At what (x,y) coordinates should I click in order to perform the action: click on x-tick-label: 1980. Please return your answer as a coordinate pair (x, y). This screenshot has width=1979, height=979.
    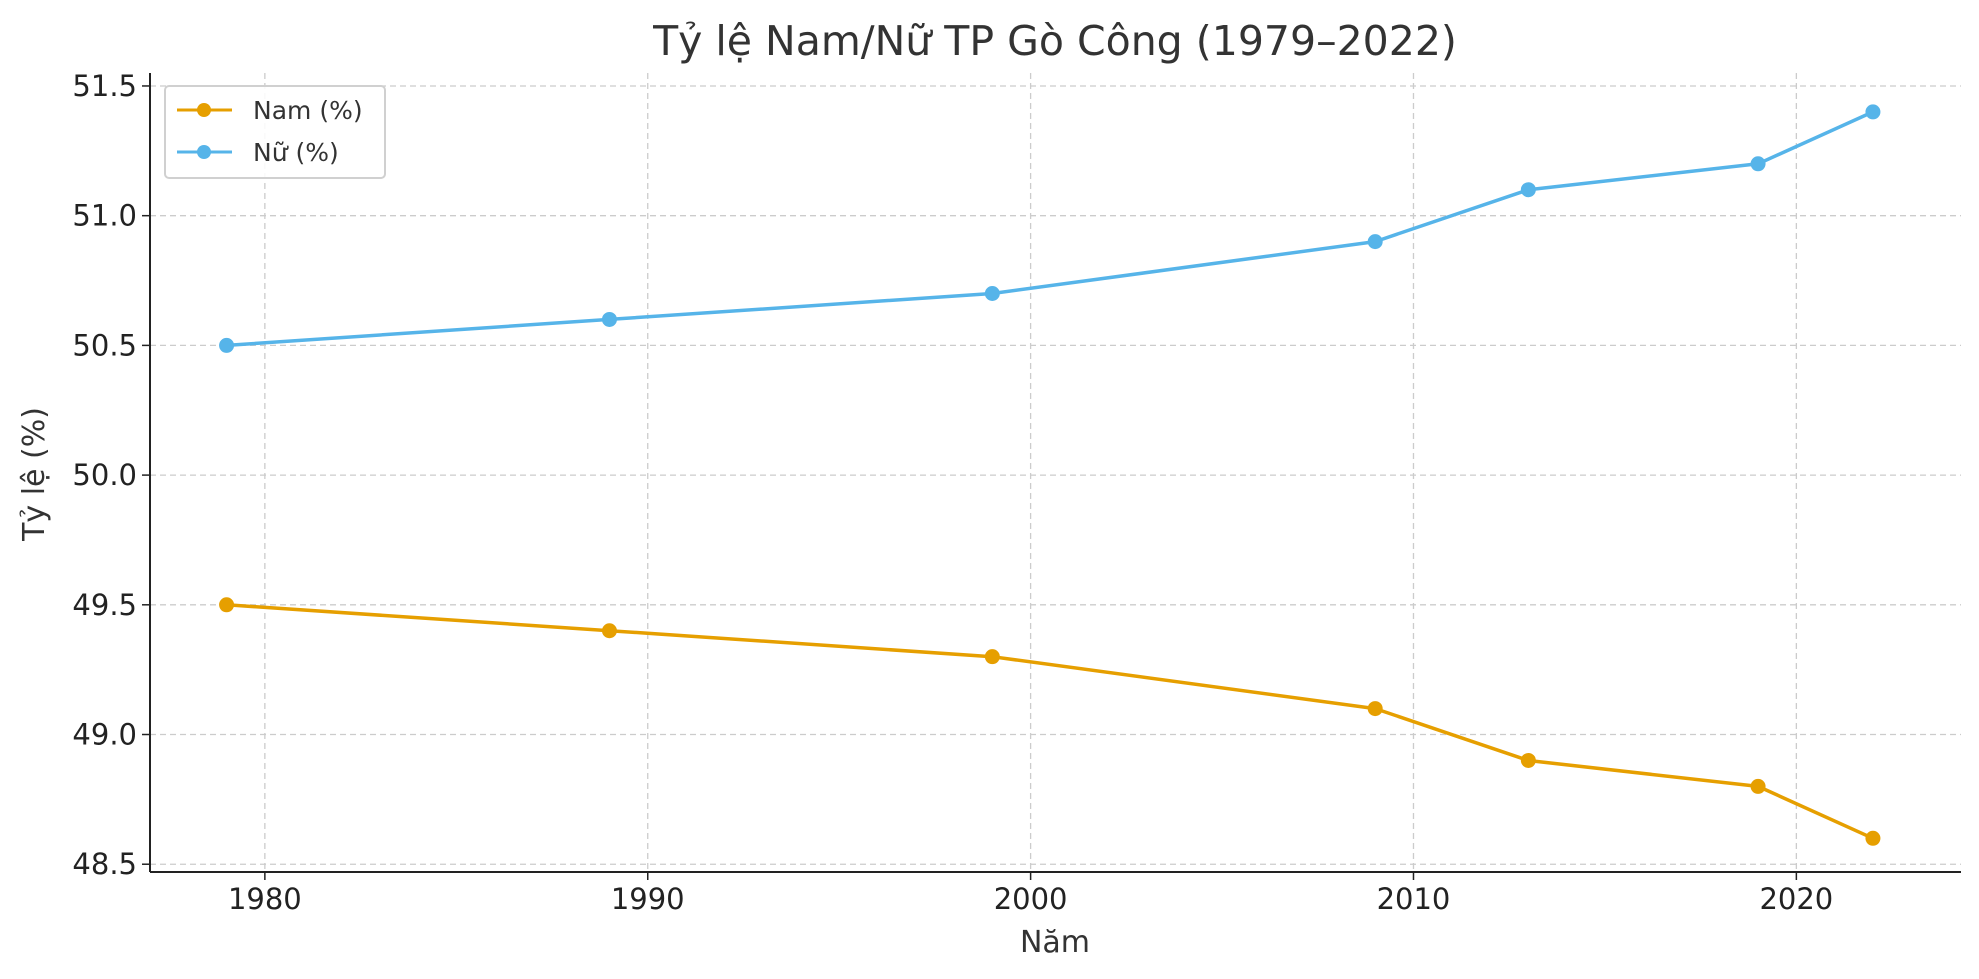
    Looking at the image, I should click on (265, 899).